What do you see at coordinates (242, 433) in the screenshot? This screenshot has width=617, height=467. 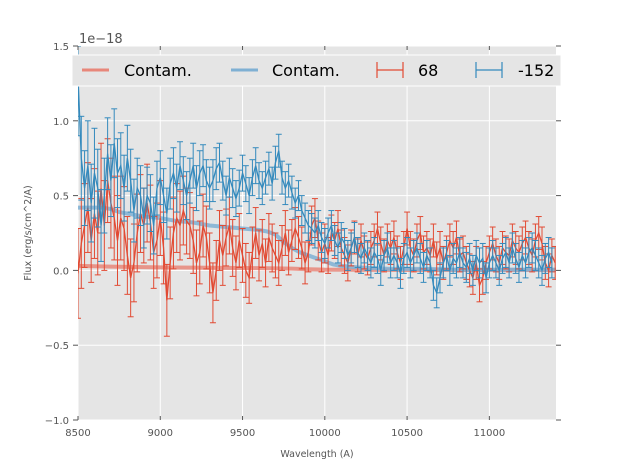 I see `x-tick-label: 9500` at bounding box center [242, 433].